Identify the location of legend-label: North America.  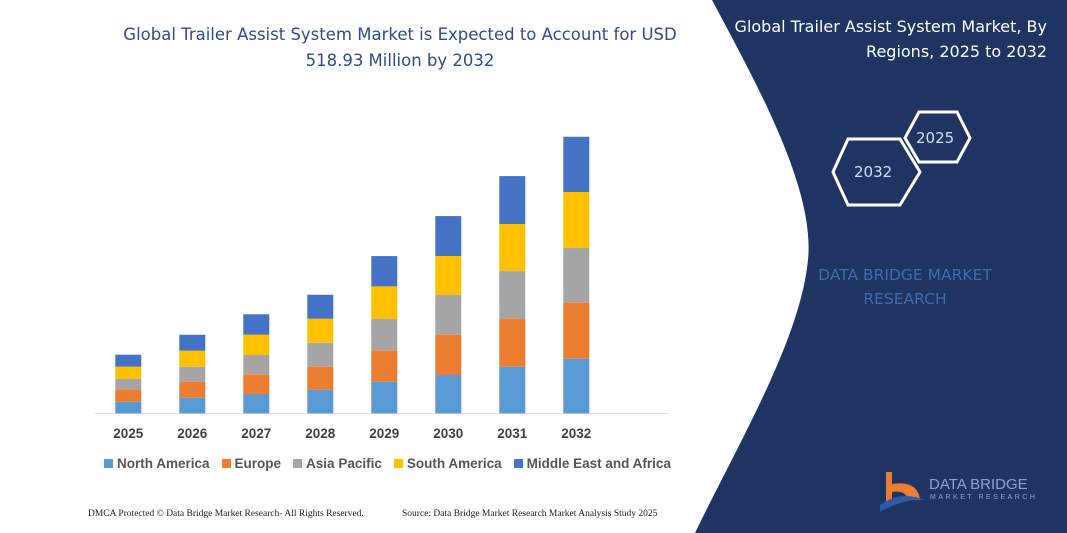
(163, 463).